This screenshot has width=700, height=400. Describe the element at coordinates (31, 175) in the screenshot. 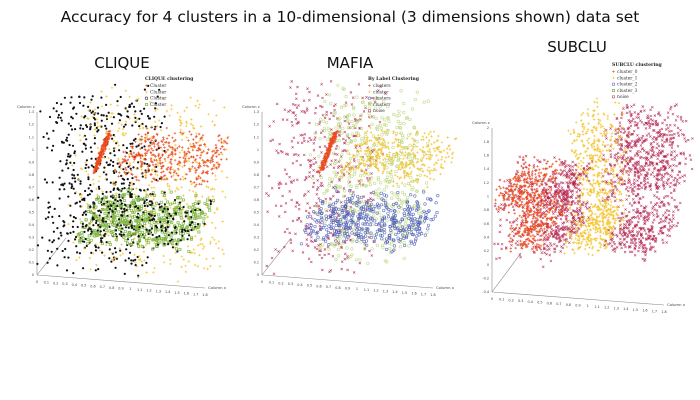

I see `z-tick-label: 0.8` at that location.